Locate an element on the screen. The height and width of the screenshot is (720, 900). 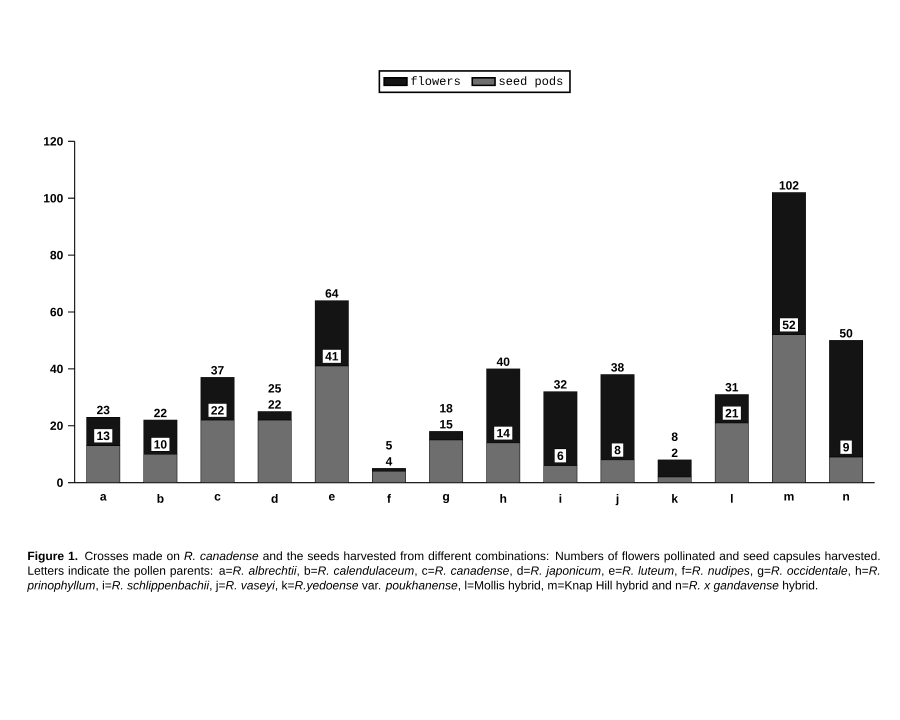
data-label: 41 is located at coordinates (331, 356).